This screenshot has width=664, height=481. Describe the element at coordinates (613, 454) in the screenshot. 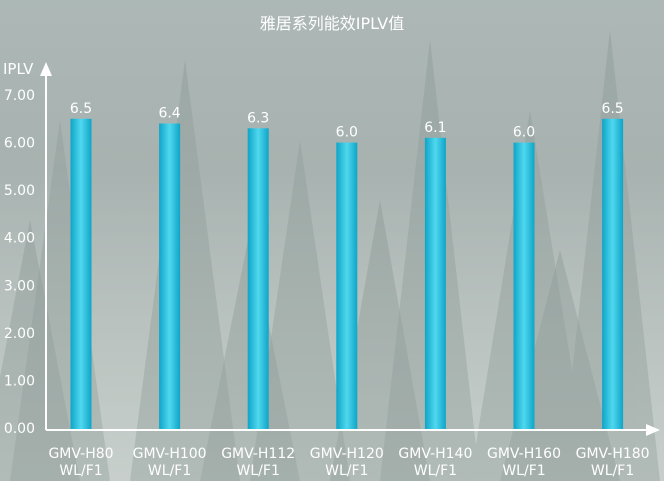

I see `x-tick-label: GMV-H180` at that location.